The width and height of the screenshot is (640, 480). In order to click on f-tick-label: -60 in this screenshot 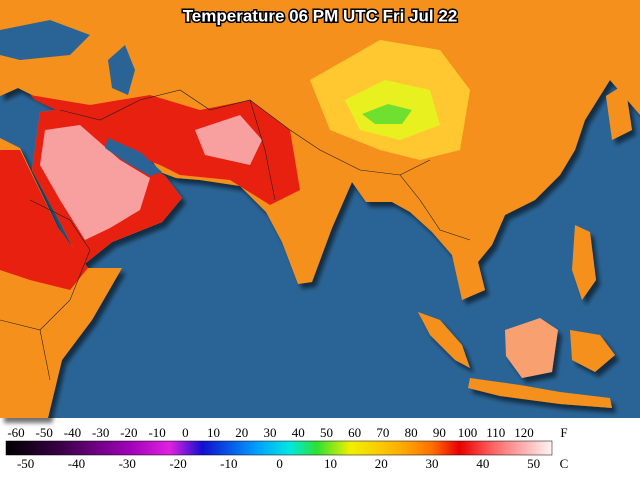, I will do `click(15, 432)`.